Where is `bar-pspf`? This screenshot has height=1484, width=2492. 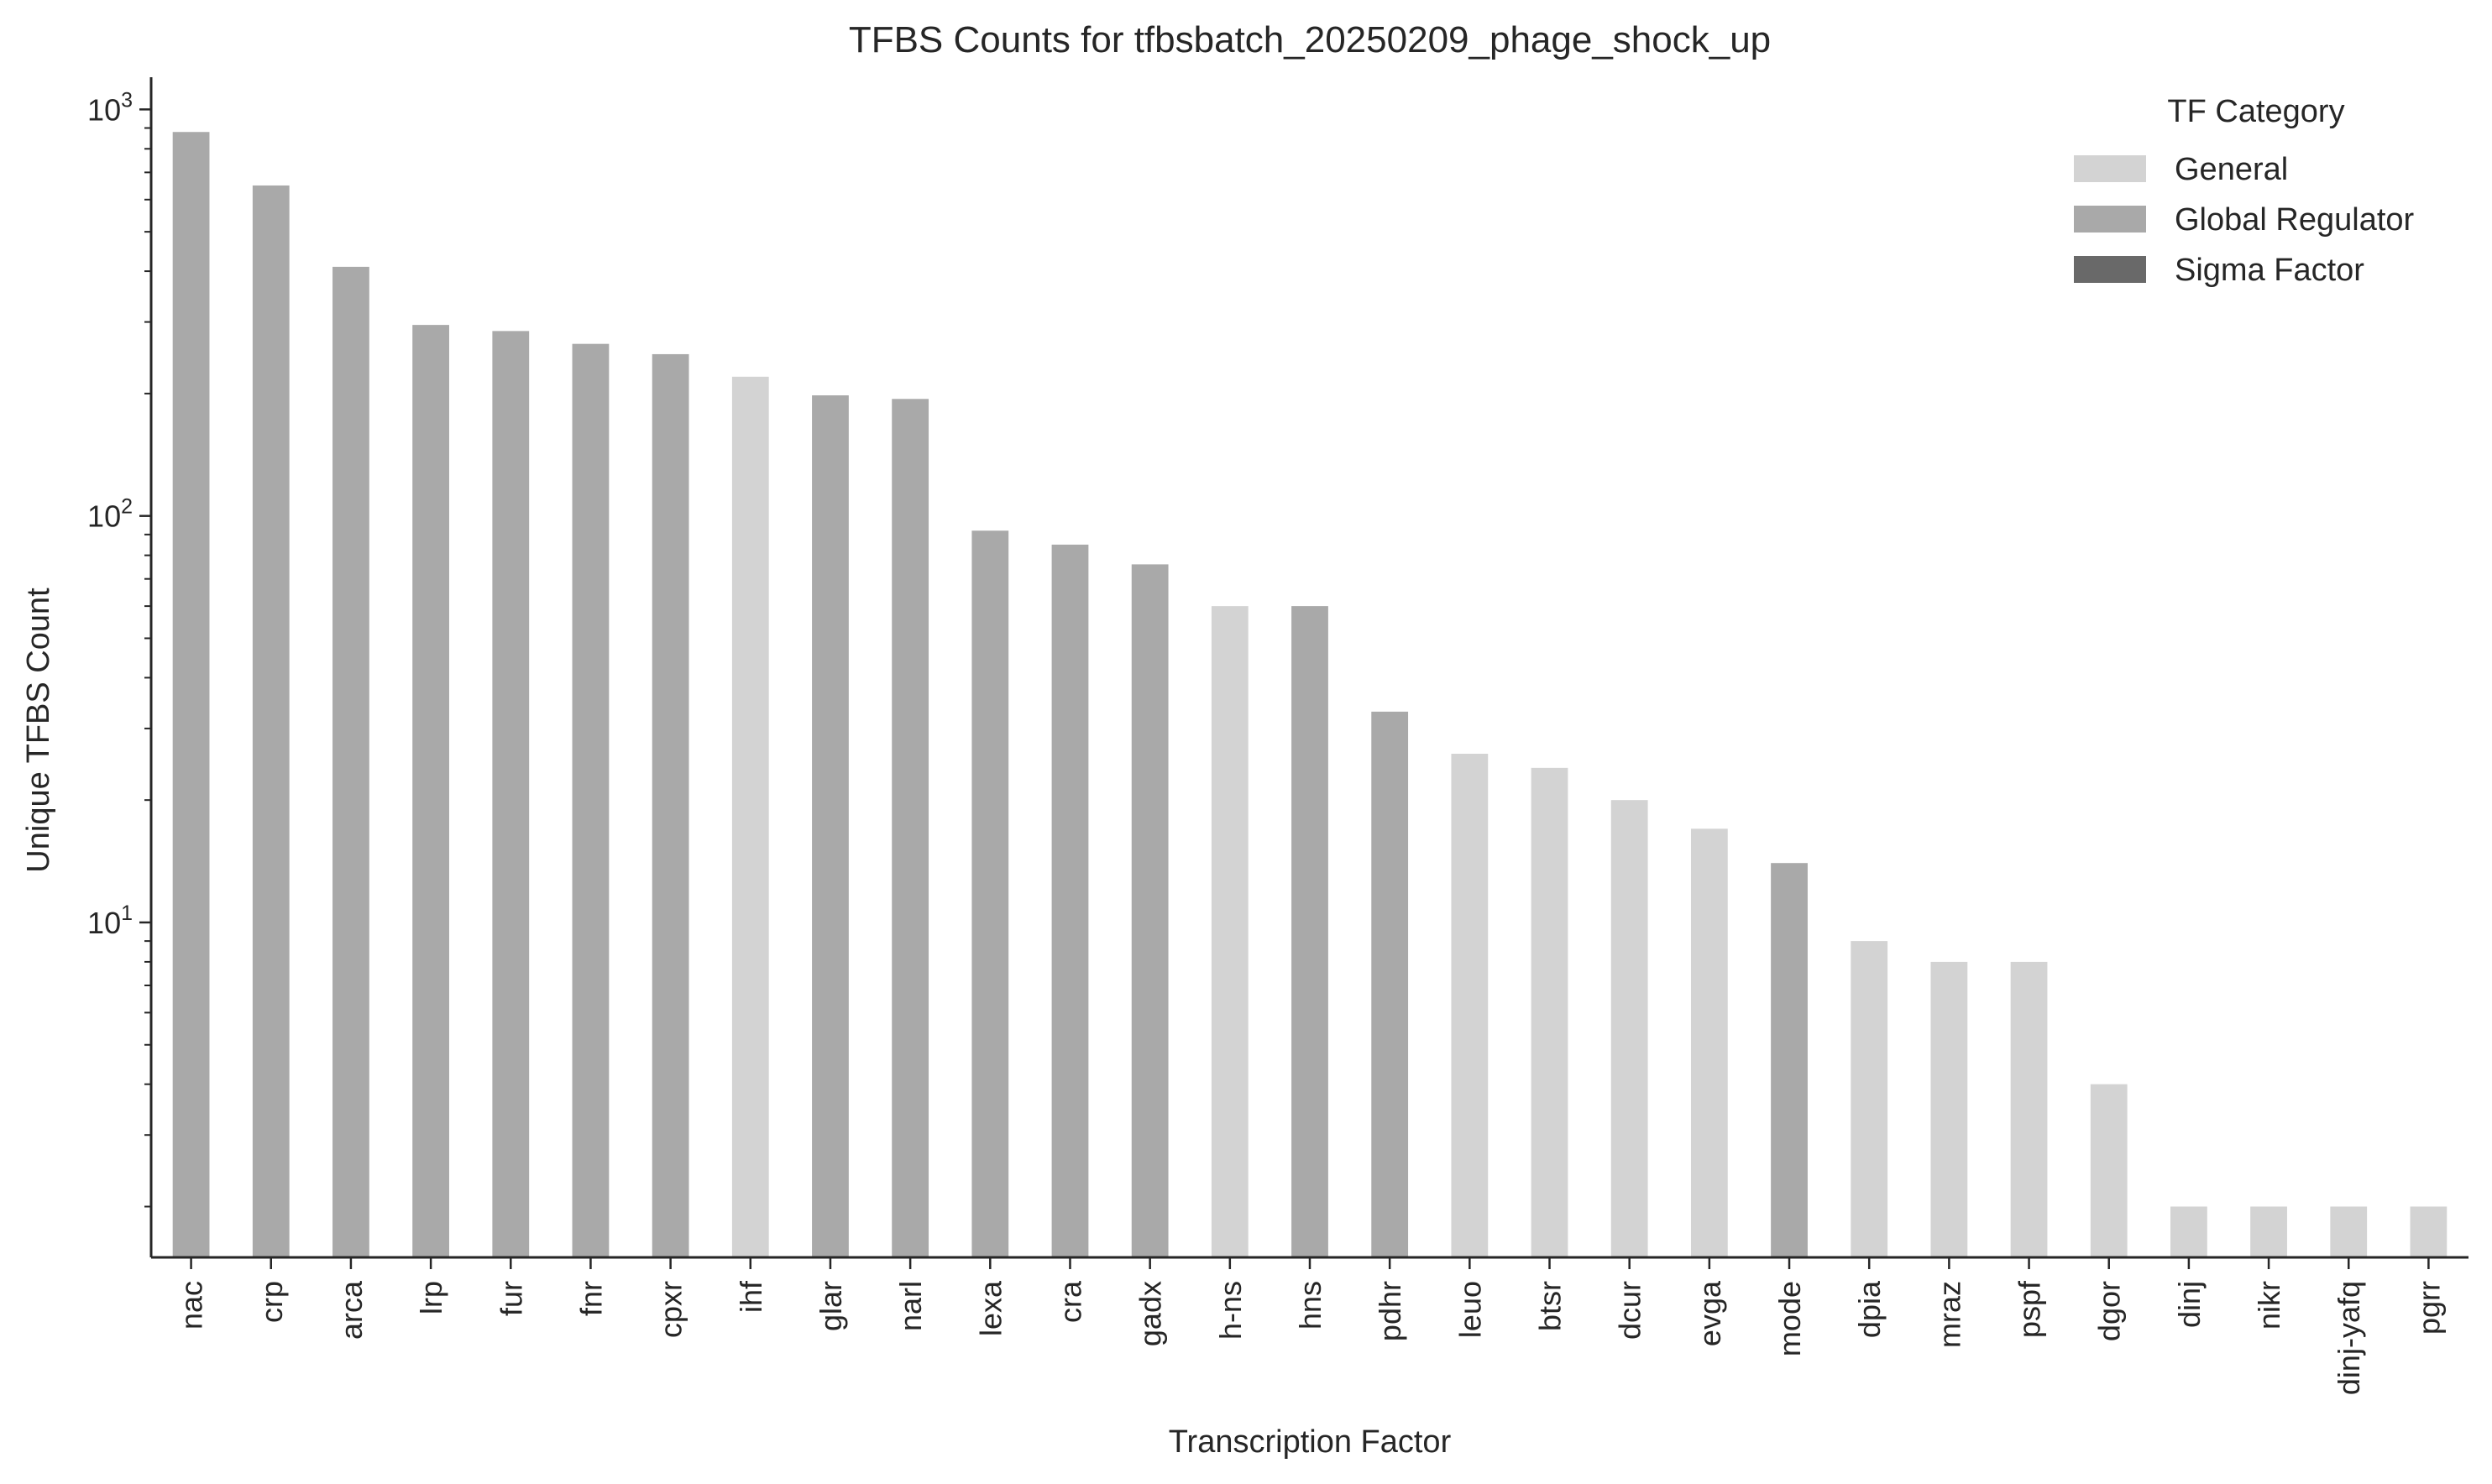
bar-pspf is located at coordinates (2029, 1109).